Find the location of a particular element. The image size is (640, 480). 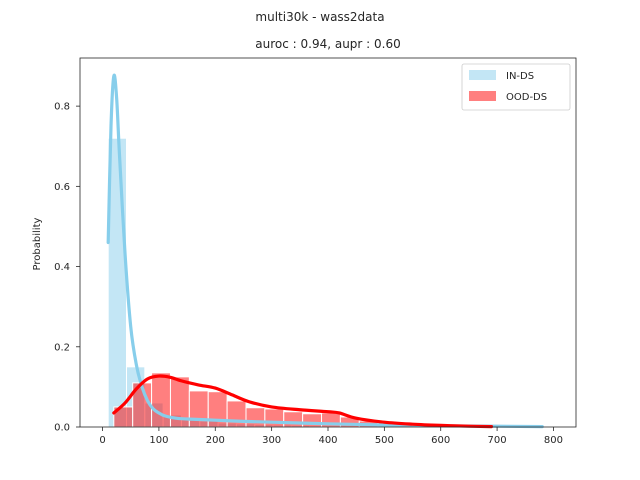

x-axis-ticks: 0 100 200 300 400 500 600 700 800 is located at coordinates (331, 436).